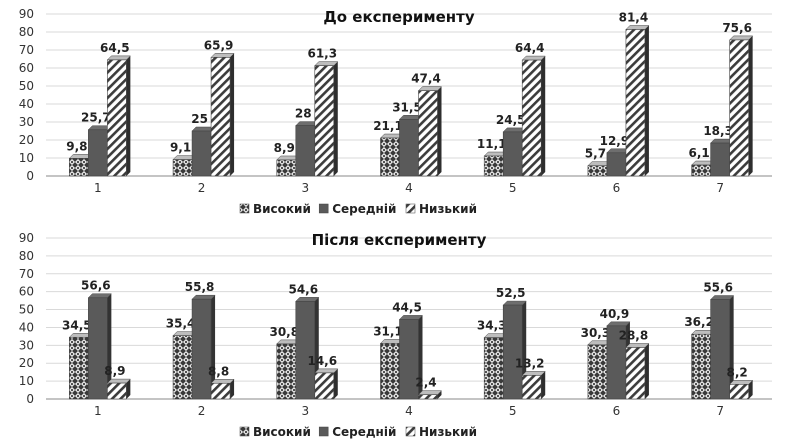 The image size is (791, 440). I want to click on data-label: 30,3, so click(596, 333).